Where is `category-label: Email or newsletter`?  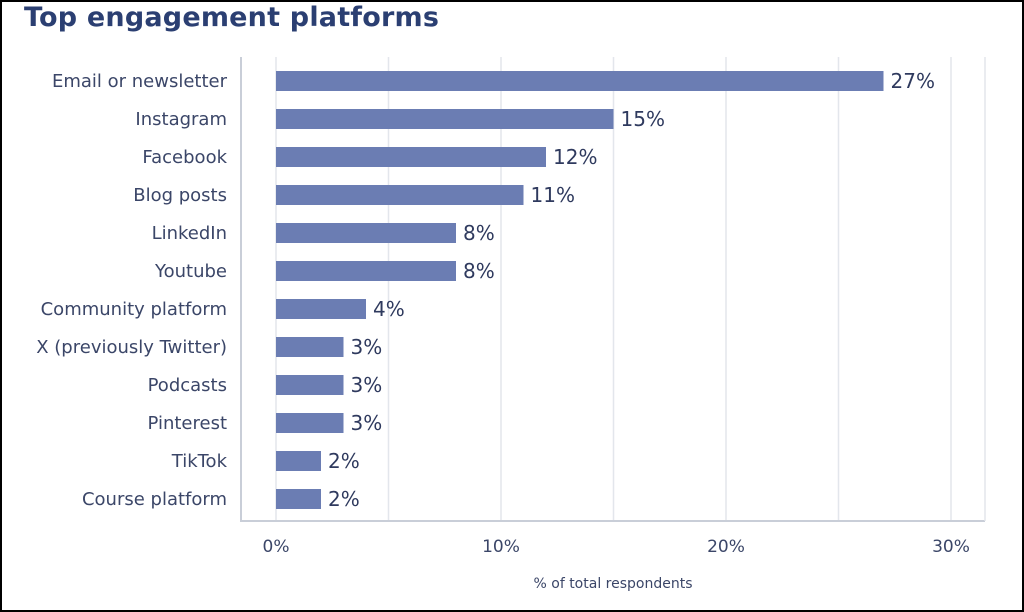 category-label: Email or newsletter is located at coordinates (140, 81).